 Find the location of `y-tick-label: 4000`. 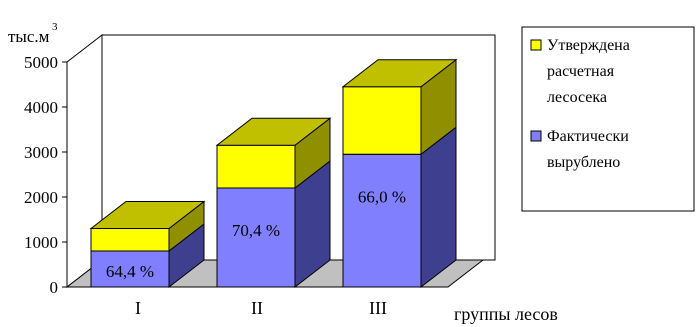

y-tick-label: 4000 is located at coordinates (41, 107).